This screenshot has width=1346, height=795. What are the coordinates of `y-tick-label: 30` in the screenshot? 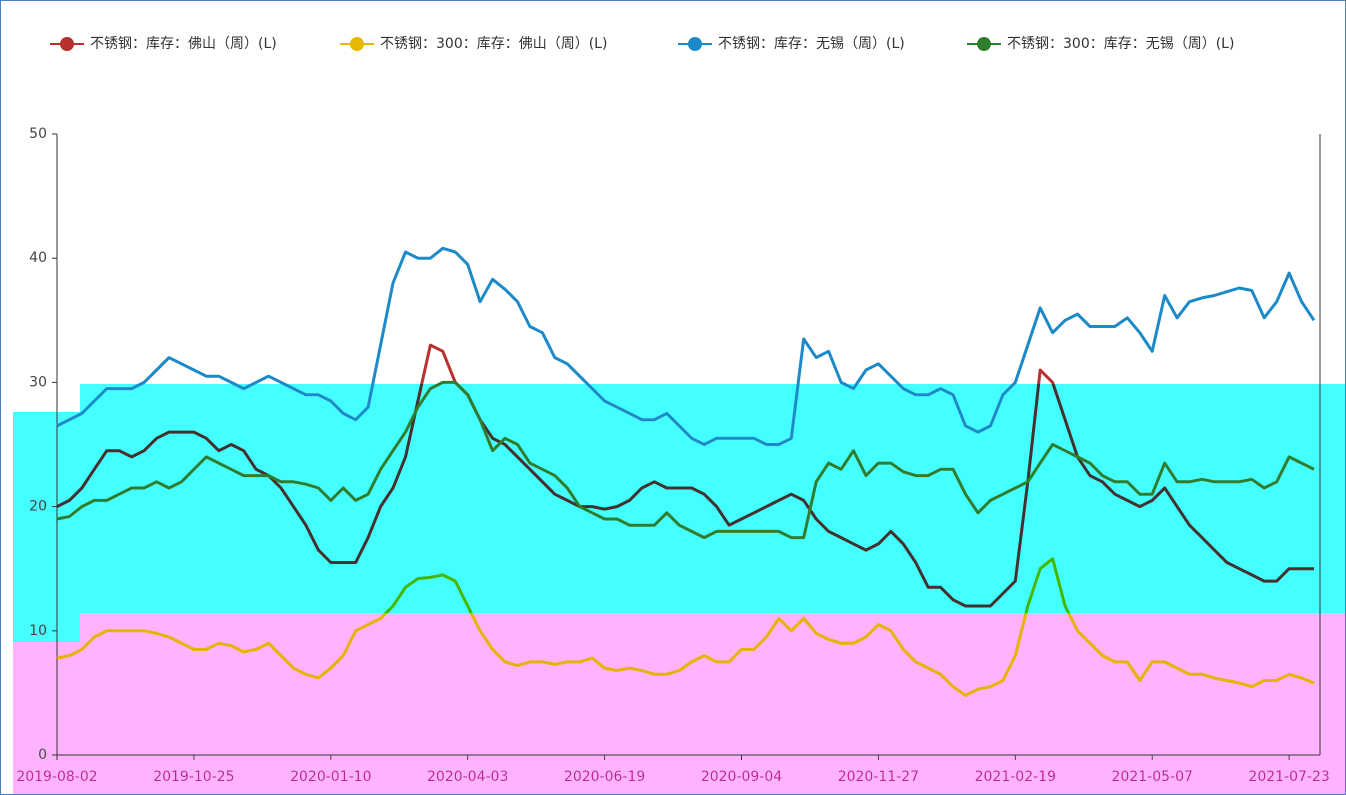 It's located at (38, 382).